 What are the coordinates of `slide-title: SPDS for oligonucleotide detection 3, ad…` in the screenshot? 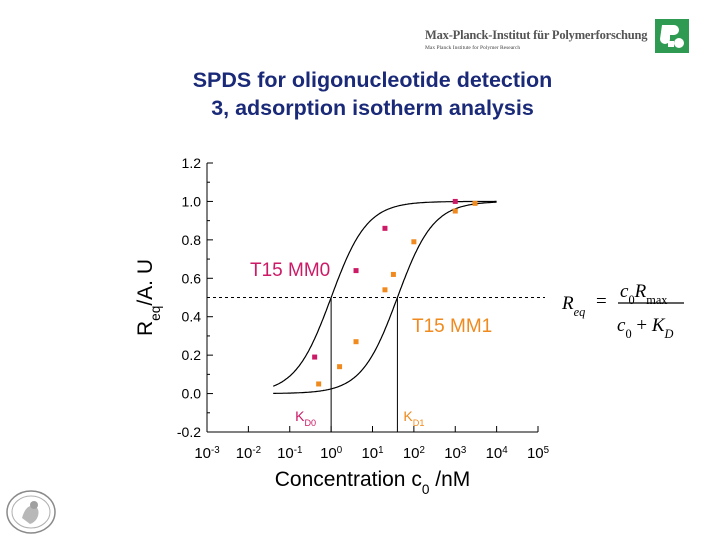 It's located at (360, 94).